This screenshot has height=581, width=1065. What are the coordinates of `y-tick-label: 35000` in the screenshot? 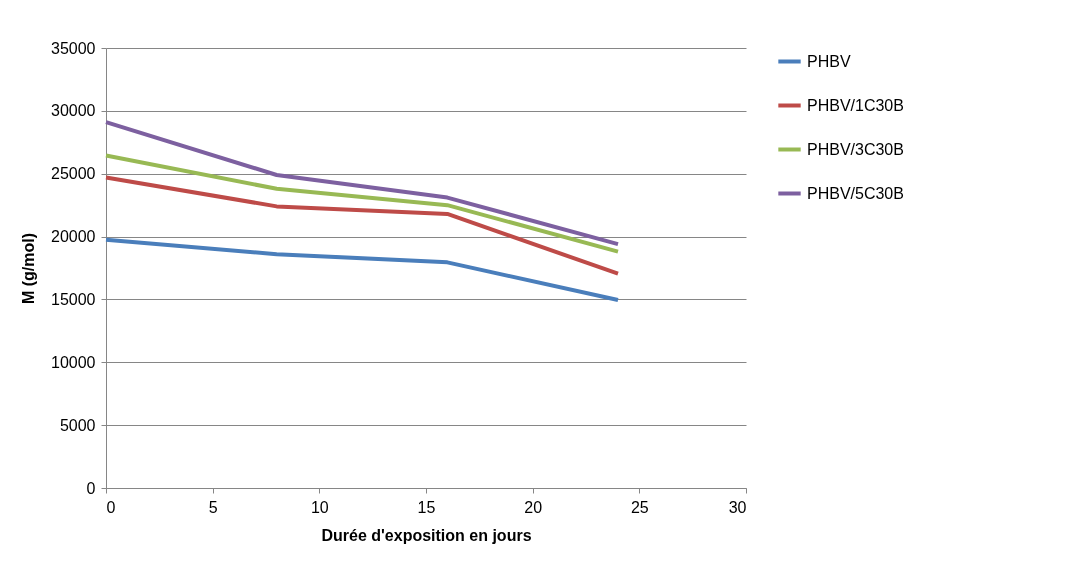 It's located at (73, 48).